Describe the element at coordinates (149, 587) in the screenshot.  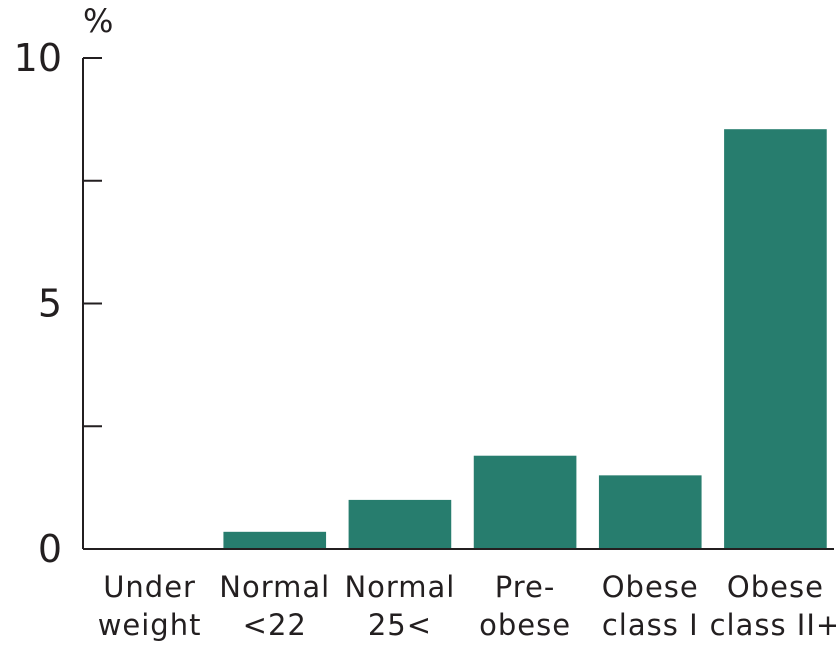
I see `x-tick-label-line: Under` at that location.